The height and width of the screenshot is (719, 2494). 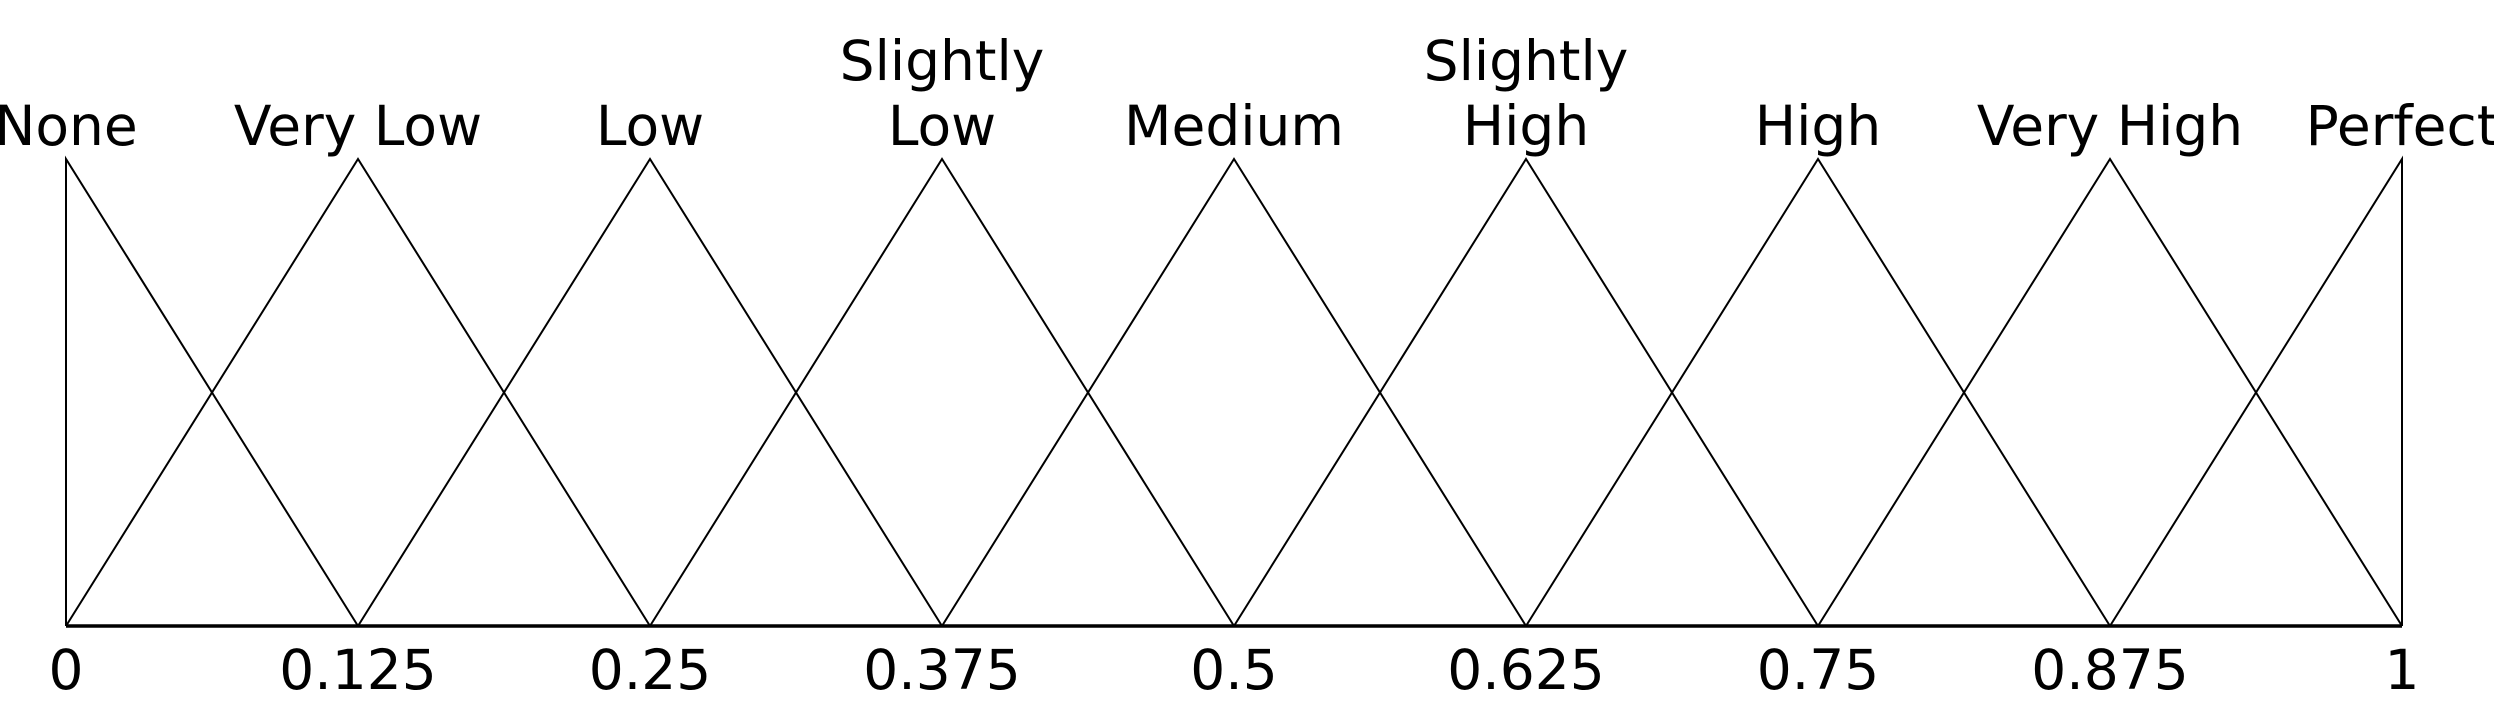 What do you see at coordinates (1818, 670) in the screenshot?
I see `x-tick-label: 0.75` at bounding box center [1818, 670].